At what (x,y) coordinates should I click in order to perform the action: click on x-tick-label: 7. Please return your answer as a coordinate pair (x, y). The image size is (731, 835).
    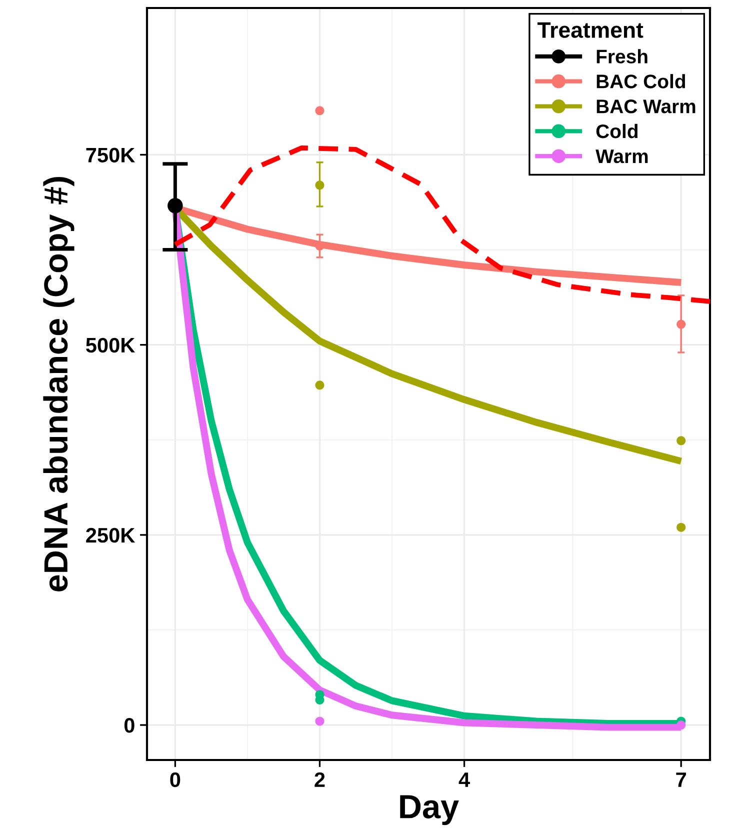
    Looking at the image, I should click on (681, 779).